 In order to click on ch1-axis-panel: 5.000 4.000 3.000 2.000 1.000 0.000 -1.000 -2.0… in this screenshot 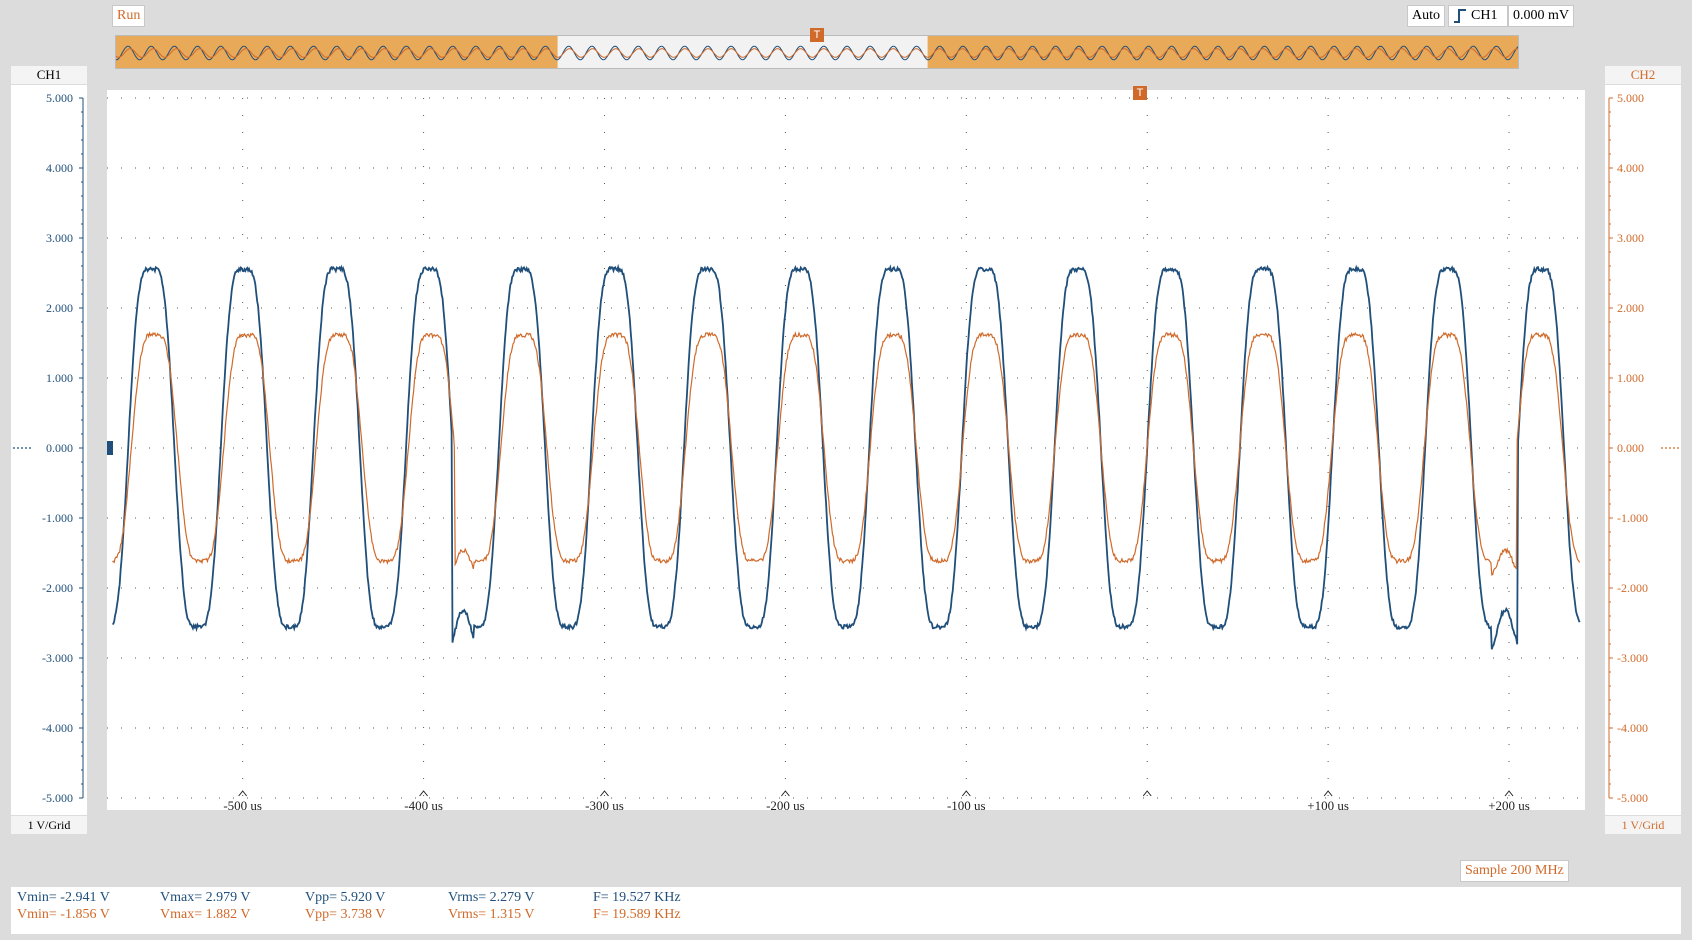, I will do `click(49, 450)`.